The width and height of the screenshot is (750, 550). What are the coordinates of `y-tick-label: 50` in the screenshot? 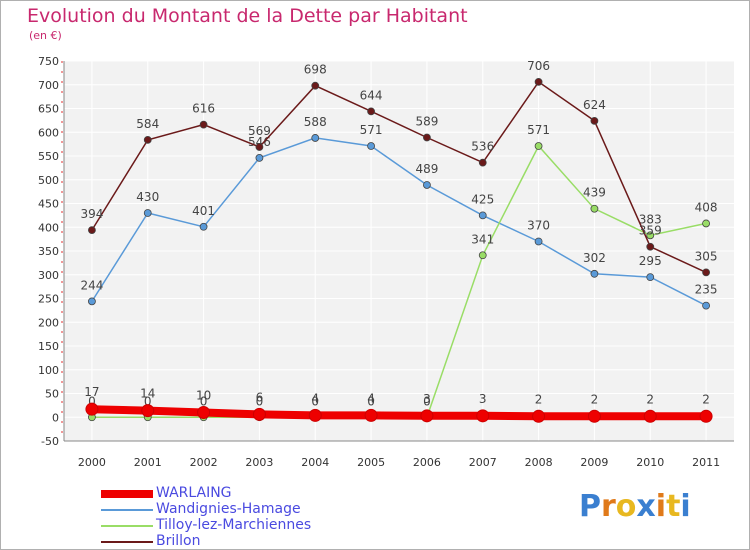 It's located at (52, 394).